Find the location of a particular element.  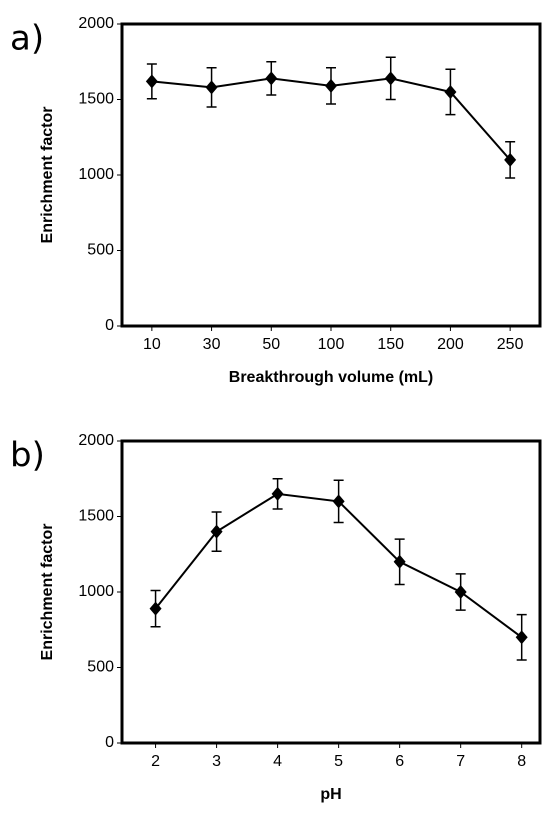

x-tick-label: 8 is located at coordinates (521, 761).